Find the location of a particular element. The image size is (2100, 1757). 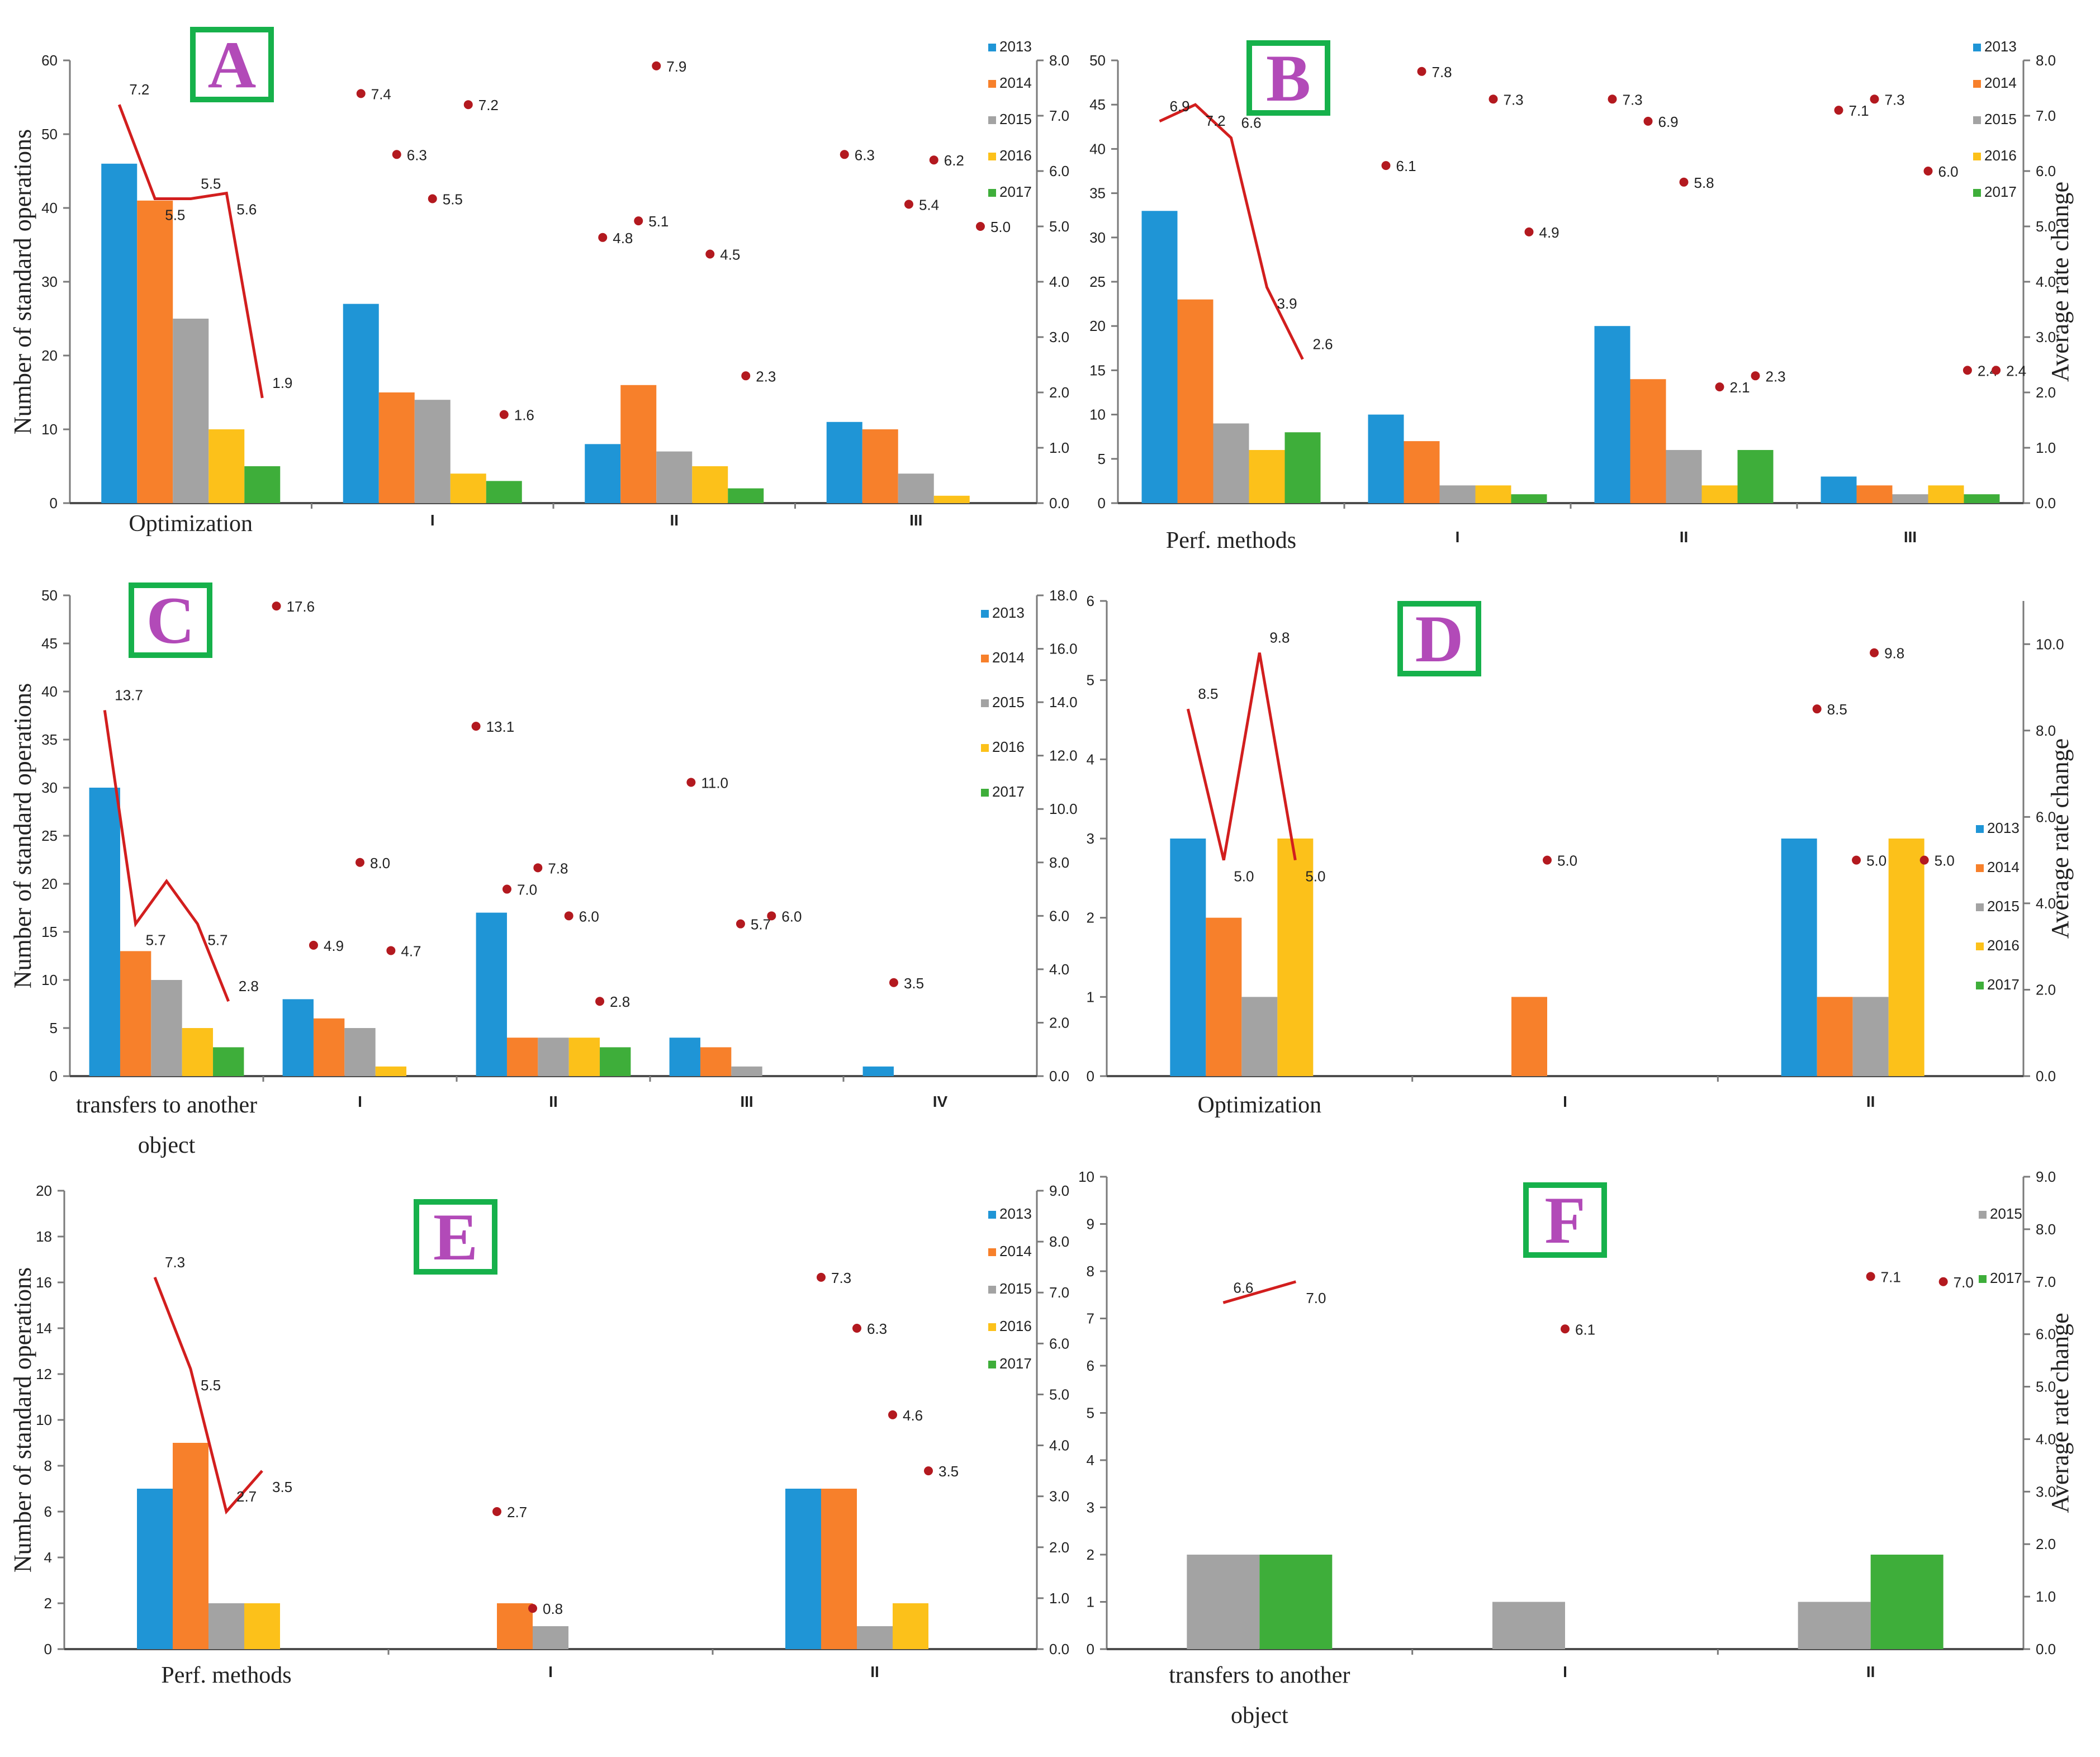

y-tick-label-left: 50 is located at coordinates (50, 134).